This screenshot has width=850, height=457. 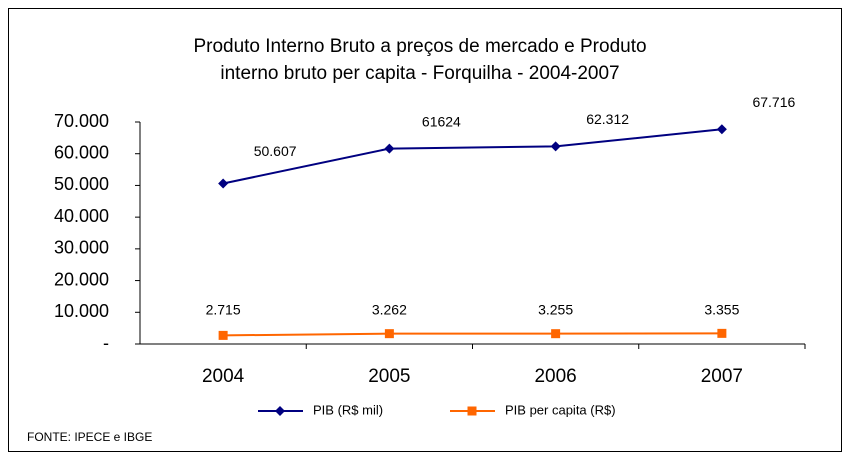 What do you see at coordinates (81, 121) in the screenshot?
I see `y-tick-label: 70.000` at bounding box center [81, 121].